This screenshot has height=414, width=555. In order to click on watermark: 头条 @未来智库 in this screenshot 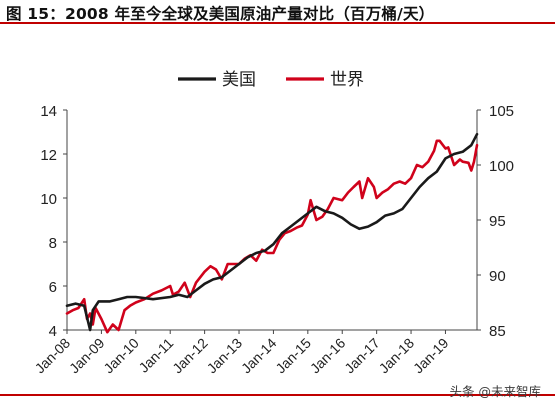, I will do `click(495, 390)`.